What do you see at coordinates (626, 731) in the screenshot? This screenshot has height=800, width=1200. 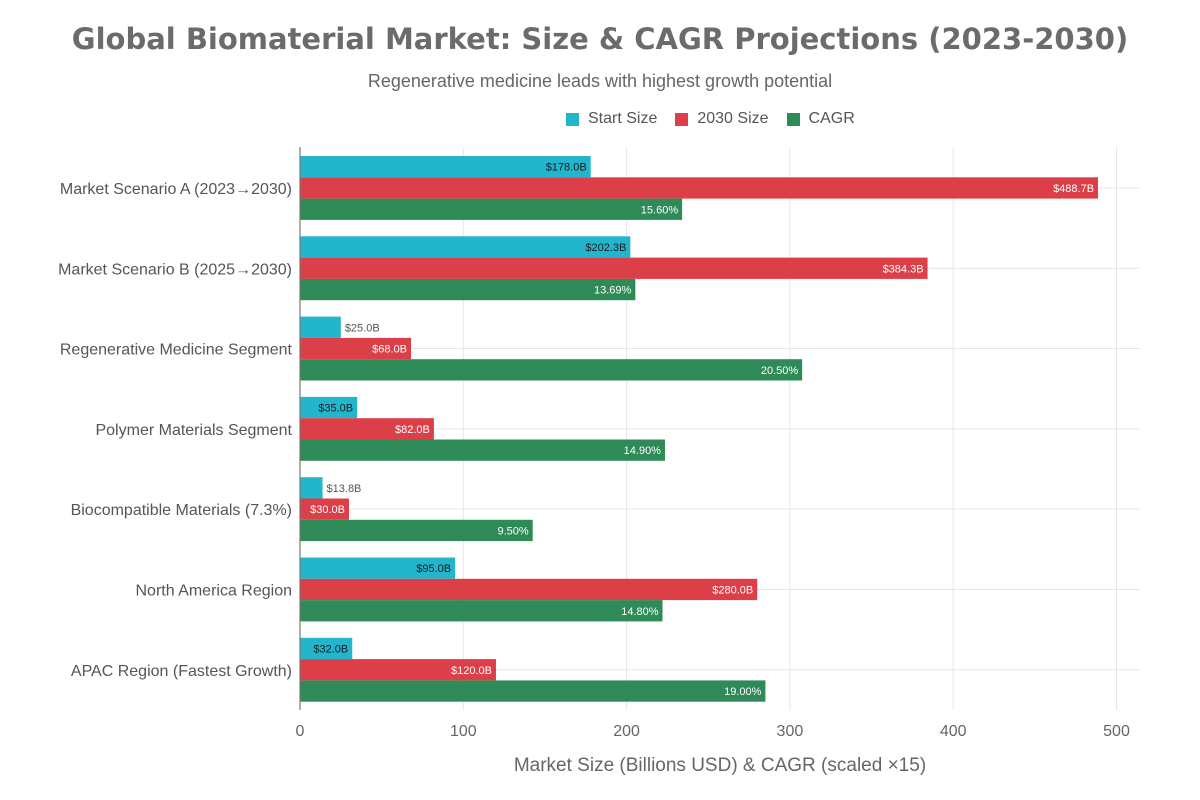 I see `x-tick-label: 200` at bounding box center [626, 731].